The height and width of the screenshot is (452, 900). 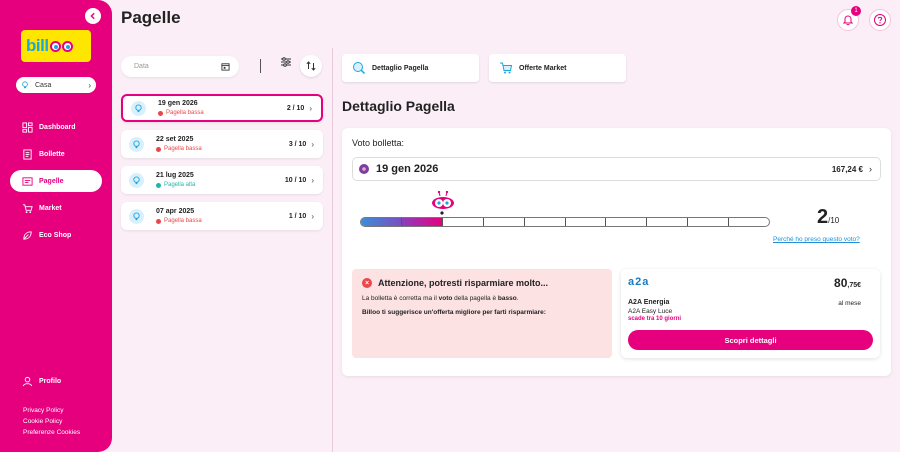 I want to click on leaf-icon, so click(x=27, y=235).